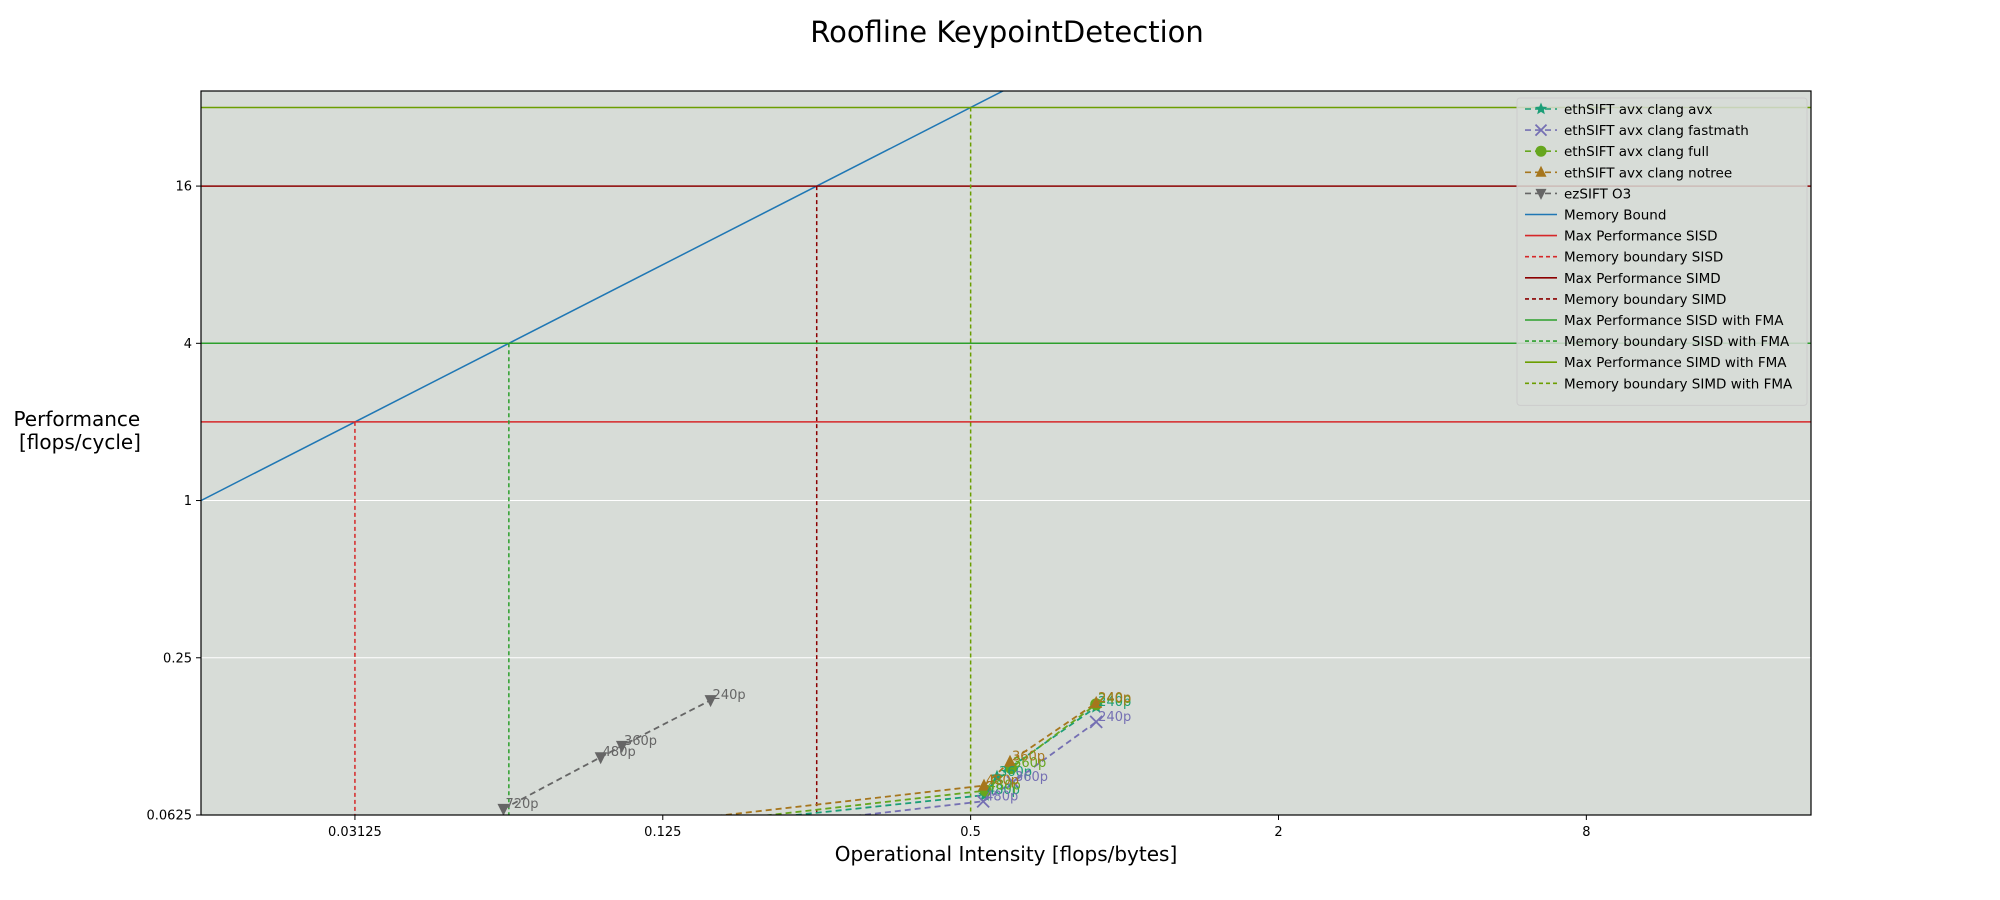  I want to click on legend-label-ezsift-o3: ezSIFT O3, so click(1597, 194).